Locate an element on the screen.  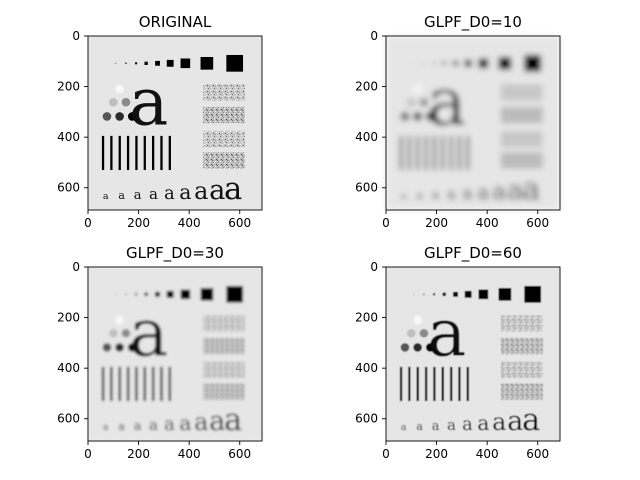
y-tick-label: 400 is located at coordinates (68, 137).